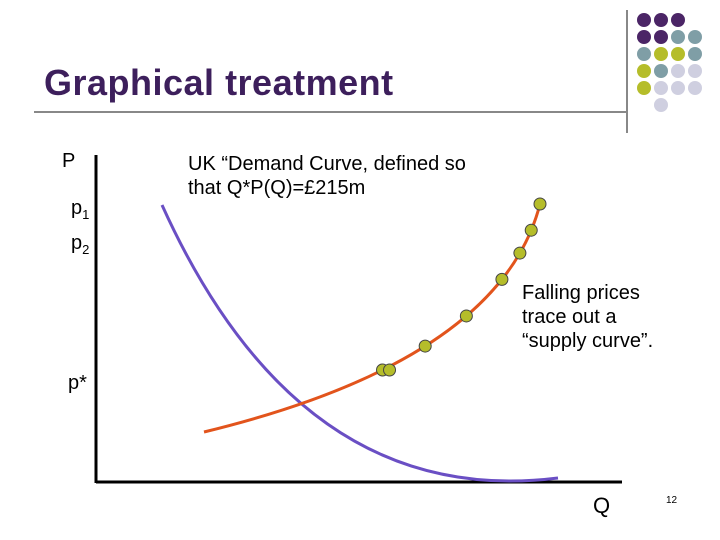 This screenshot has width=720, height=540. Describe the element at coordinates (627, 71) in the screenshot. I see `header-divider` at that location.